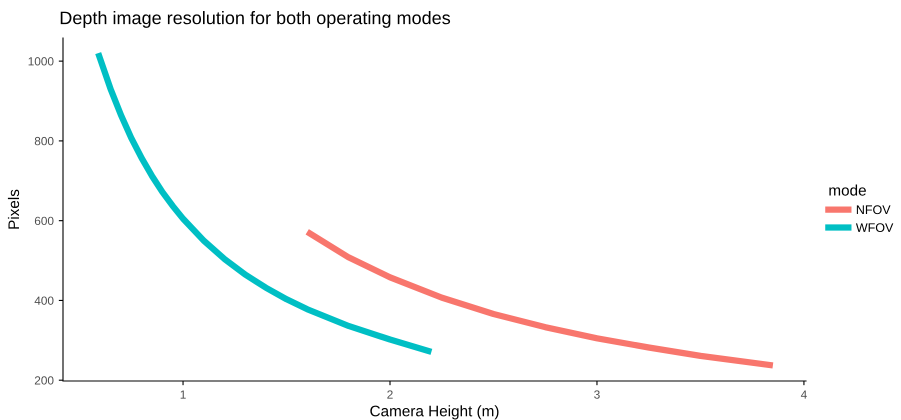 This screenshot has height=420, width=901. What do you see at coordinates (44, 221) in the screenshot?
I see `y-tick-label: 600` at bounding box center [44, 221].